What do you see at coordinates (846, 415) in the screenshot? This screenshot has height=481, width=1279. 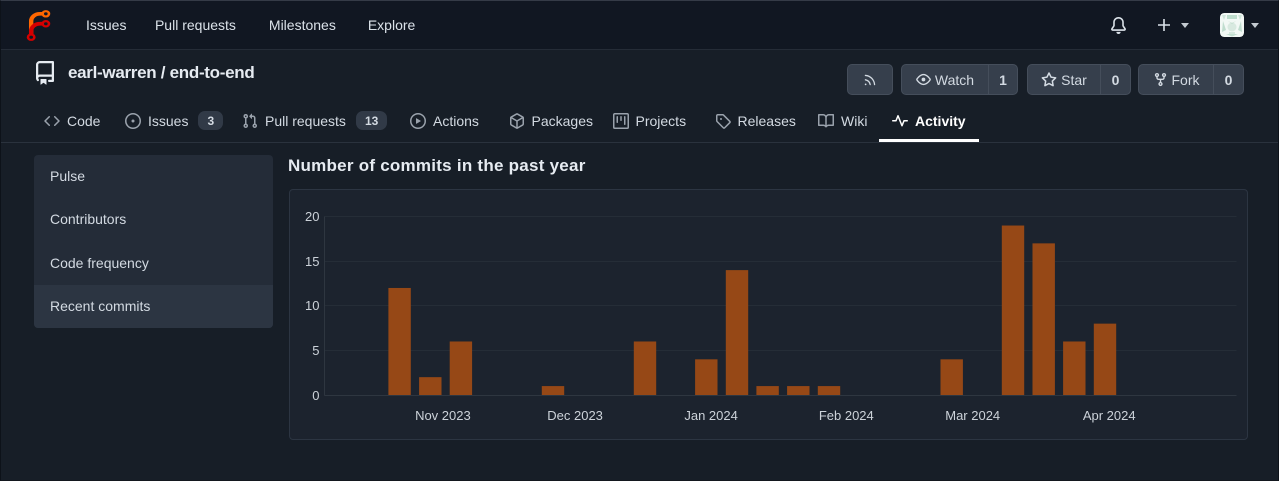 I see `svg-text: Feb 2024` at bounding box center [846, 415].